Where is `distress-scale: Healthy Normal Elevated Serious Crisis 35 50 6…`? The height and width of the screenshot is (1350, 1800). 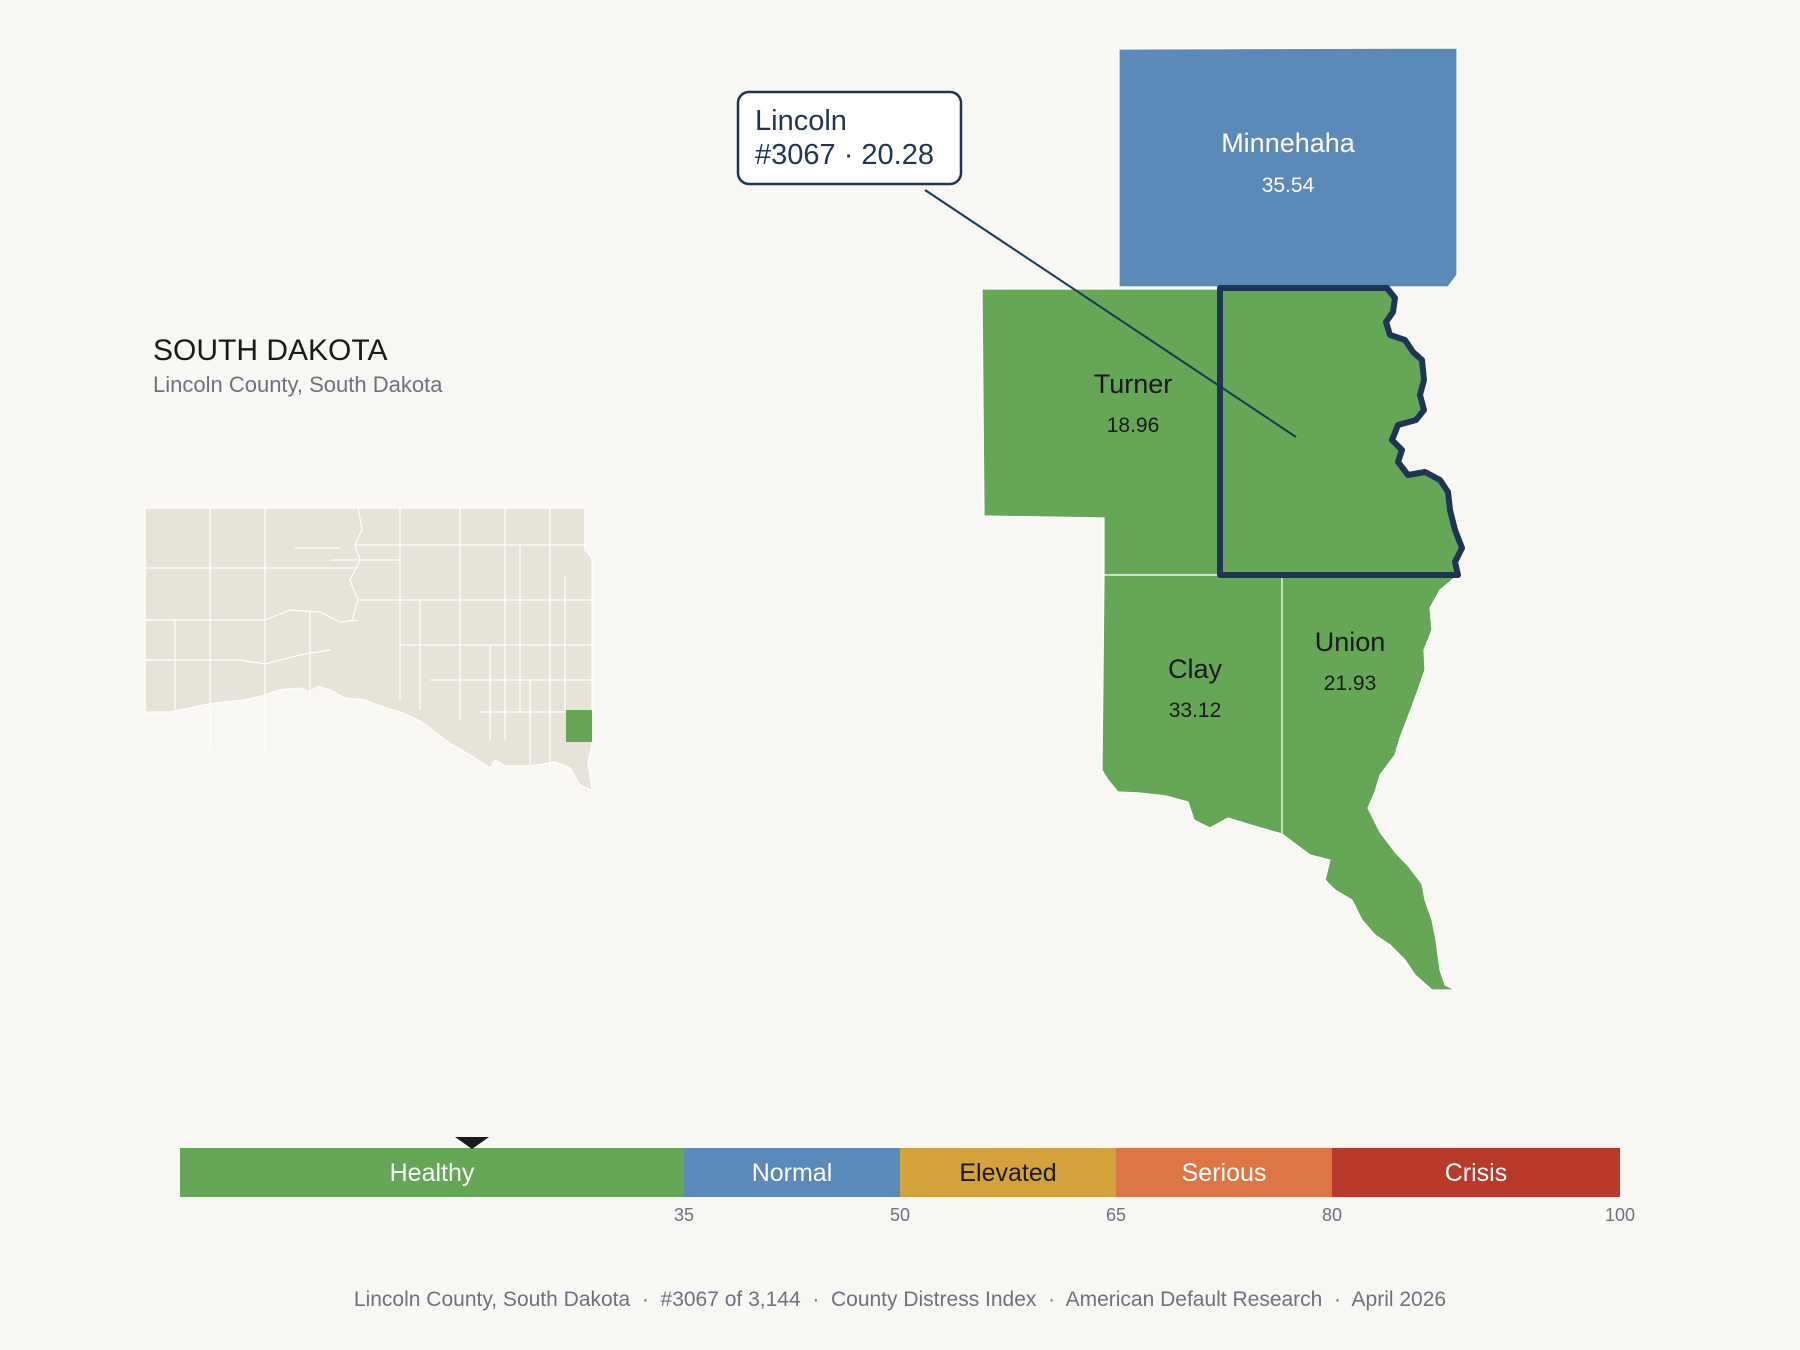
distress-scale: Healthy Normal Elevated Serious Crisis 35 50 6… is located at coordinates (907, 1181).